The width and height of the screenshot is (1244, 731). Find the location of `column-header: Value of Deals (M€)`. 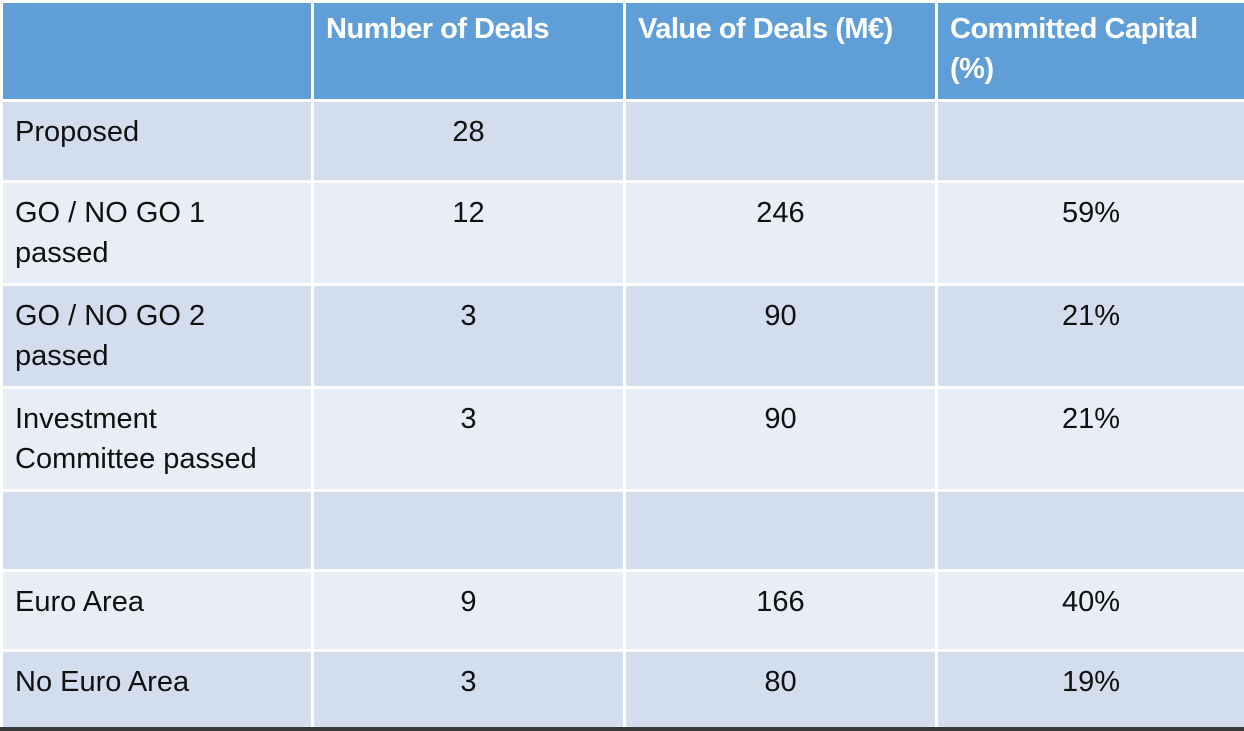

column-header: Value of Deals (M€) is located at coordinates (781, 51).